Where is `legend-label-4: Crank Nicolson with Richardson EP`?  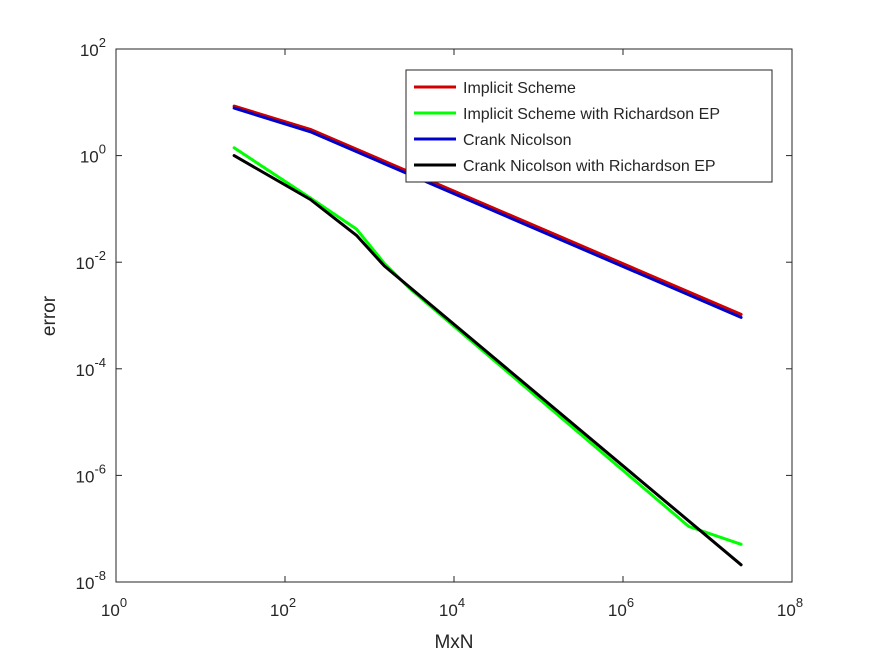 legend-label-4: Crank Nicolson with Richardson EP is located at coordinates (589, 166).